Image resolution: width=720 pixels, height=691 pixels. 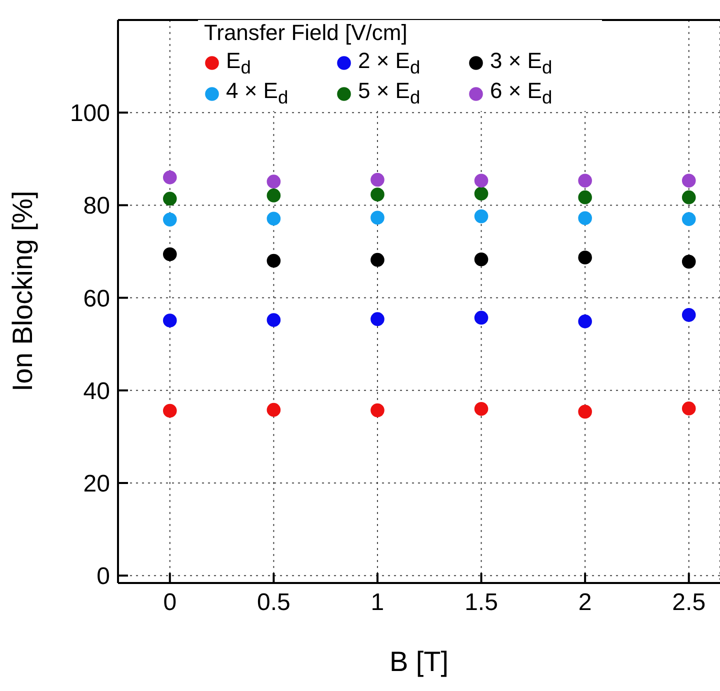 What do you see at coordinates (419, 661) in the screenshot?
I see `x-axis-title: B [T]` at bounding box center [419, 661].